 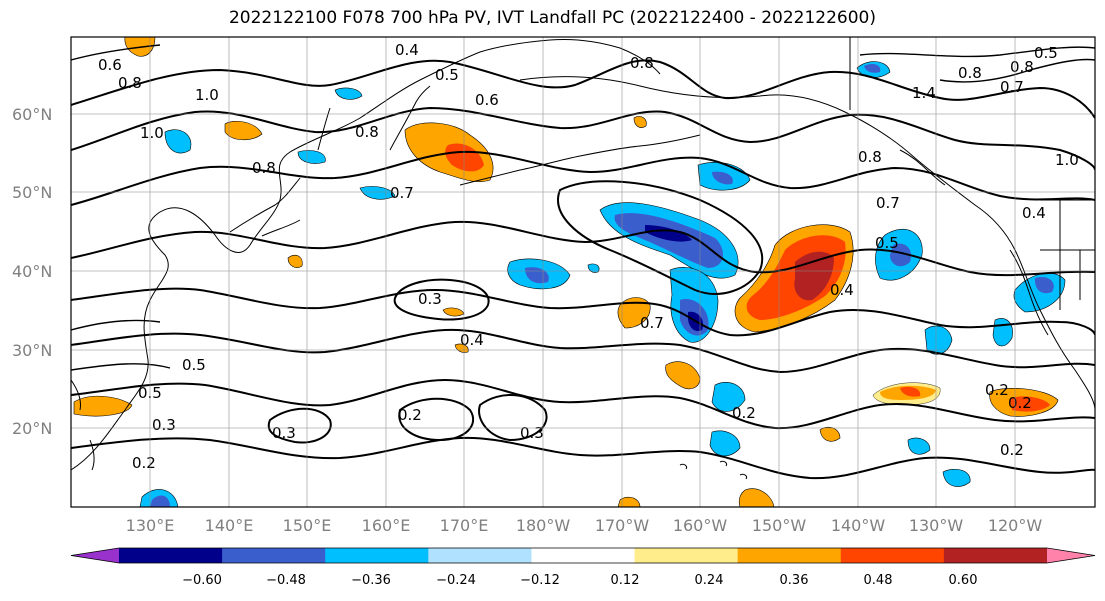 I want to click on lon-label: 130°E, so click(x=150, y=525).